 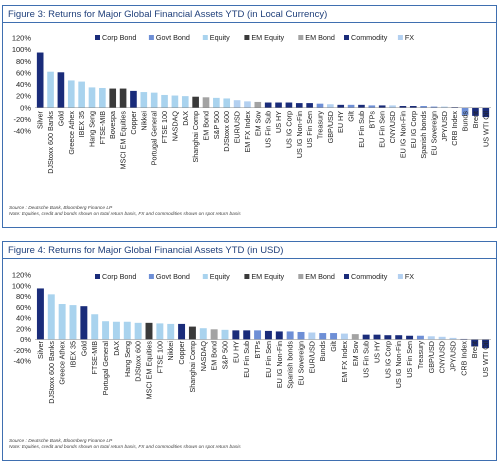 What do you see at coordinates (51, 372) in the screenshot?
I see `x-tick-label: DJStoxx 600 Banks` at bounding box center [51, 372].